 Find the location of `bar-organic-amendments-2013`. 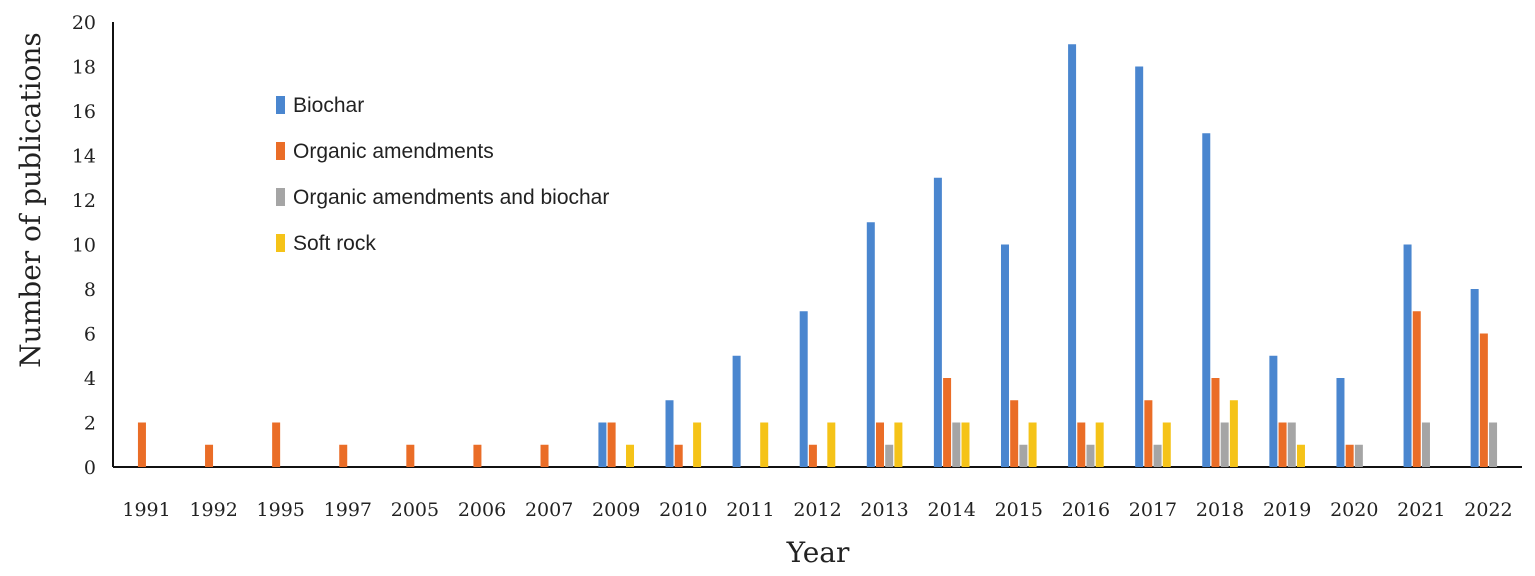

bar-organic-amendments-2013 is located at coordinates (879, 444).